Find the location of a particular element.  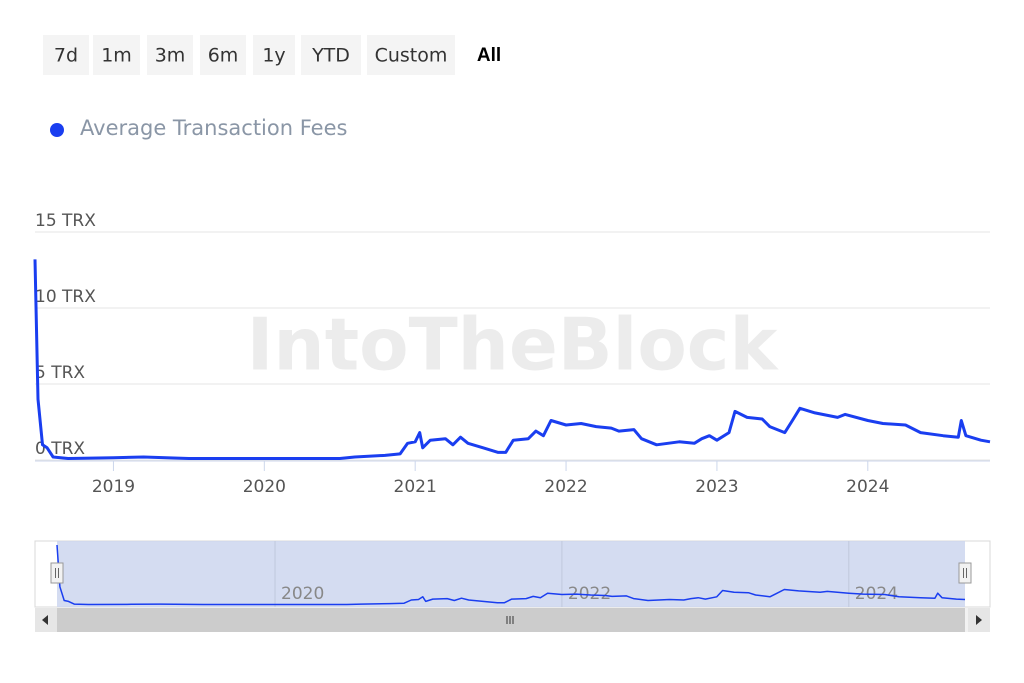

legend-marker is located at coordinates (57, 130).